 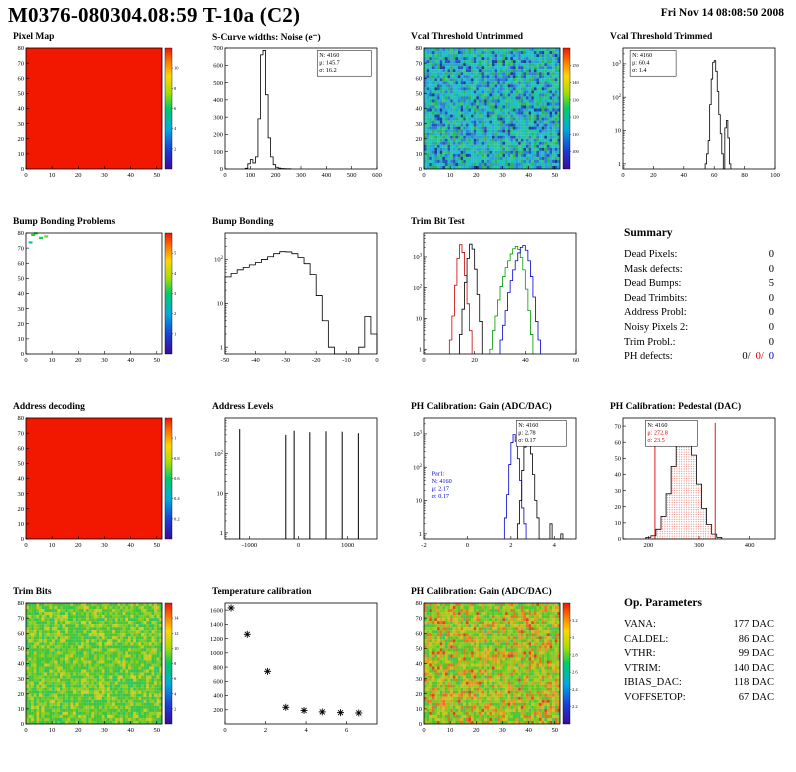 I want to click on summary-label: Address Probl:, so click(x=655, y=313).